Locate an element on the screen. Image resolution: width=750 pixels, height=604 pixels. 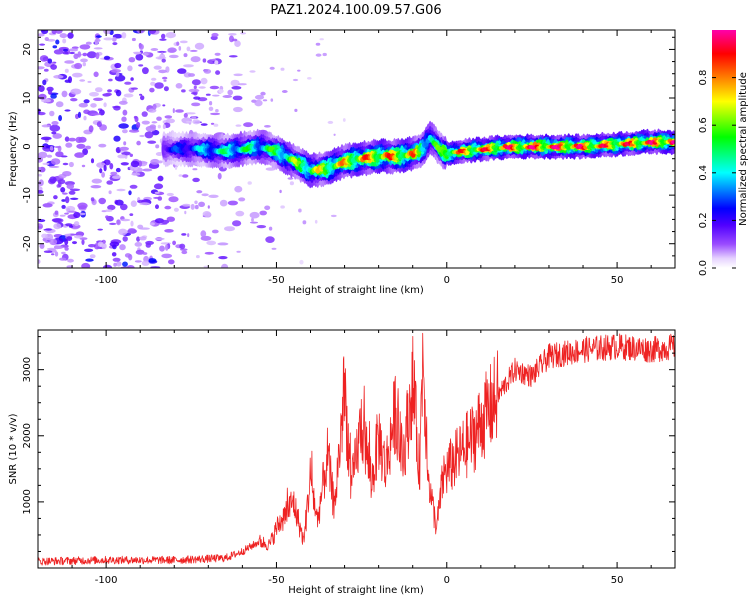
colorbar-tick-label: 0.4 is located at coordinates (703, 173).